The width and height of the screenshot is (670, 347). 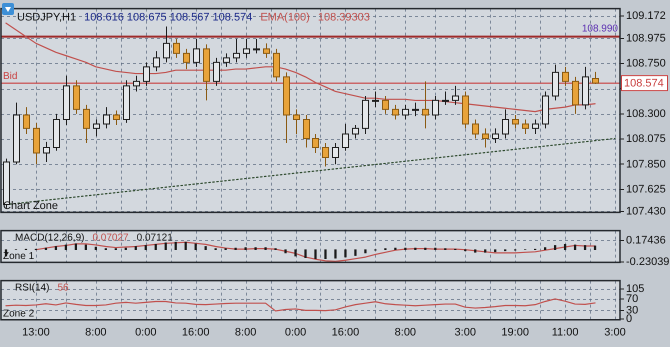 What do you see at coordinates (646, 240) in the screenshot?
I see `y-tick-label: 0.17436` at bounding box center [646, 240].